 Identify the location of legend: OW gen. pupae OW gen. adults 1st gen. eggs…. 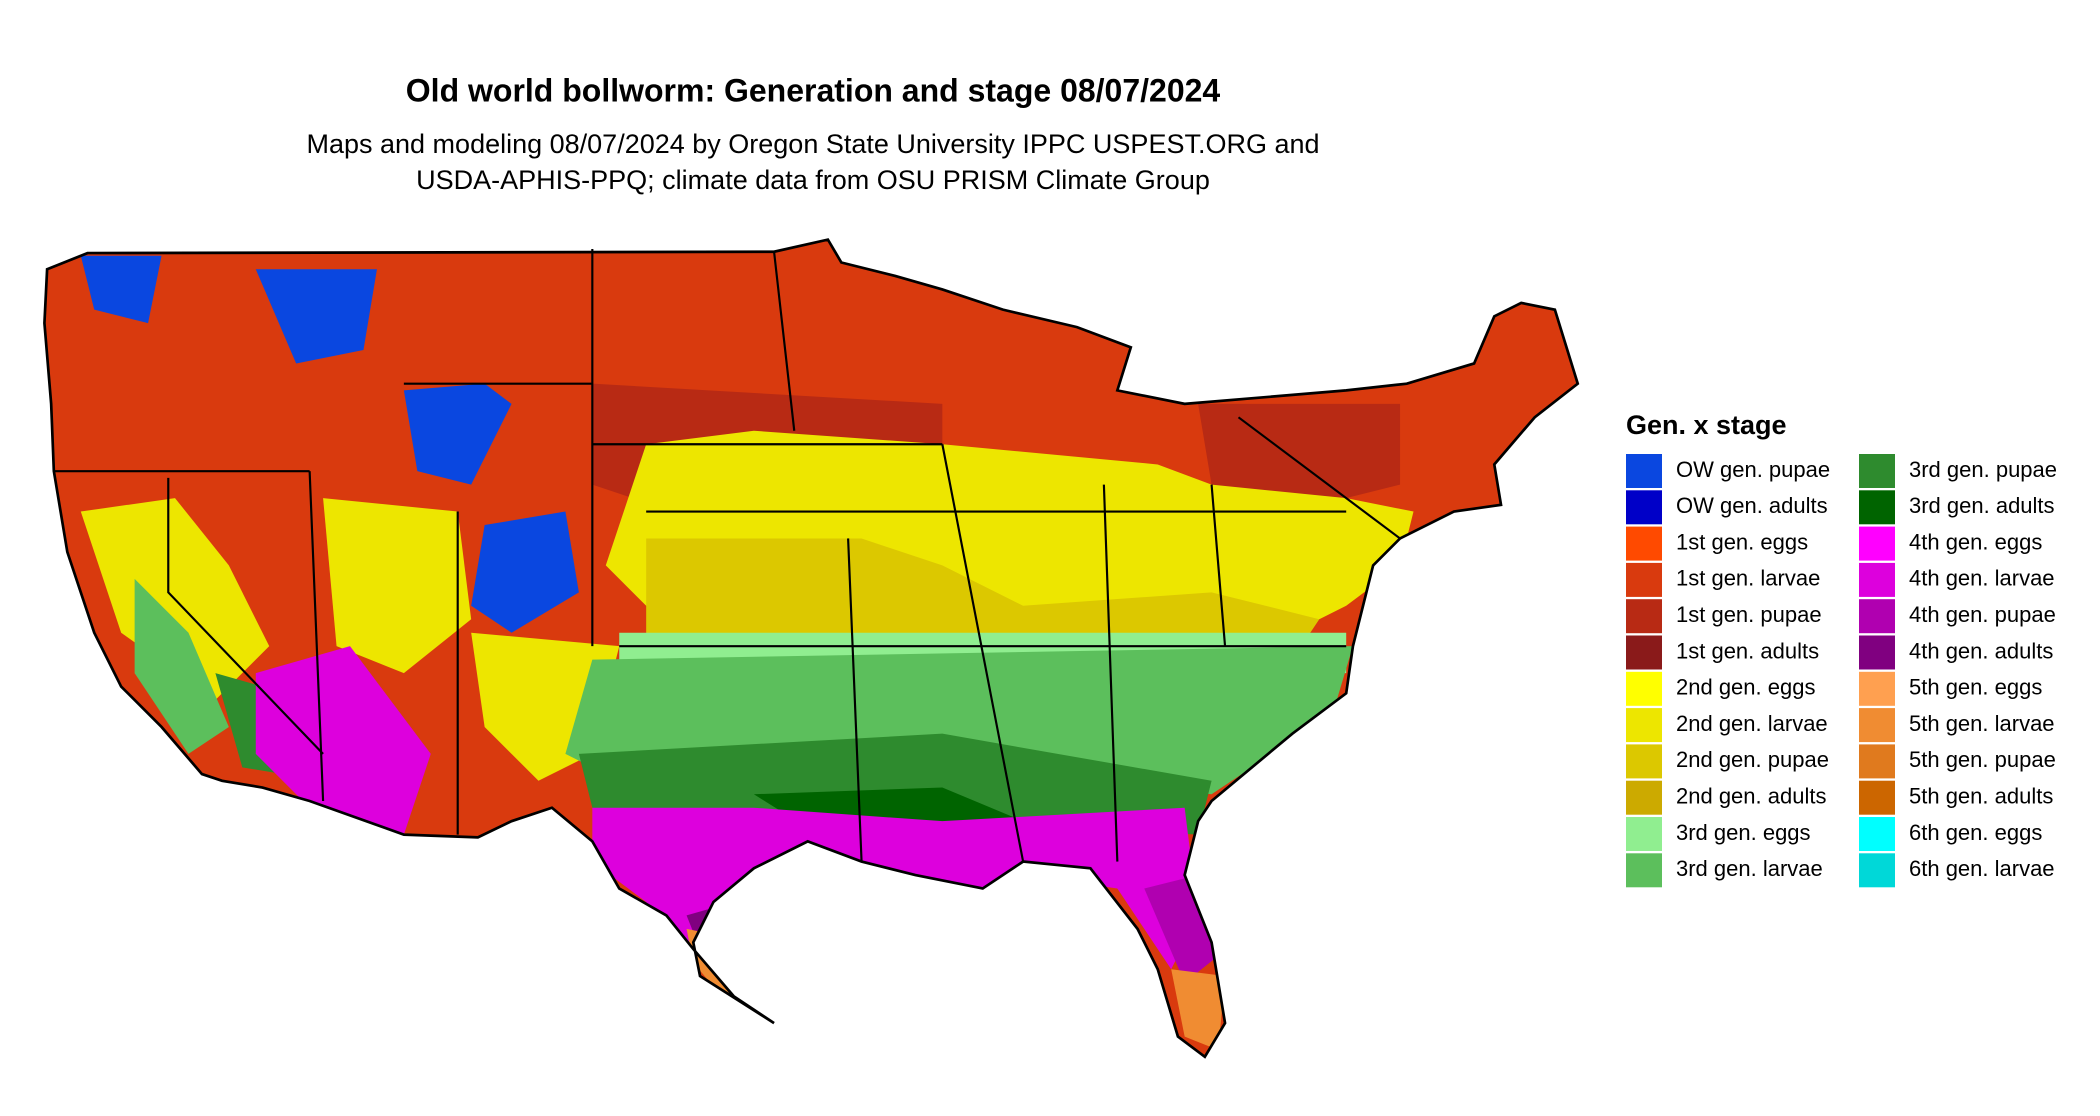
(1841, 671).